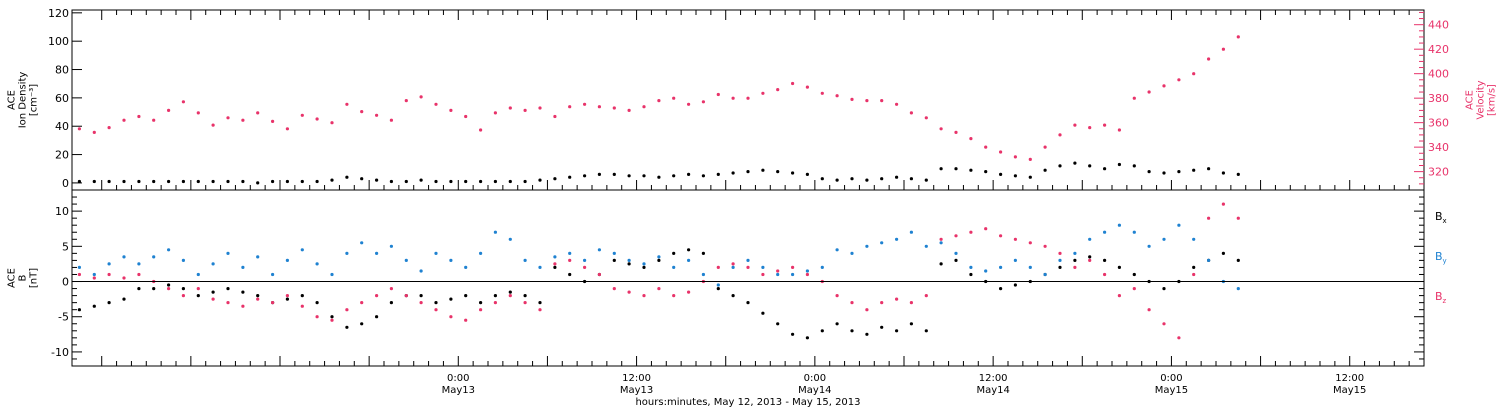 This screenshot has width=1500, height=410. Describe the element at coordinates (65, 282) in the screenshot. I see `field-tick-label: 0` at that location.